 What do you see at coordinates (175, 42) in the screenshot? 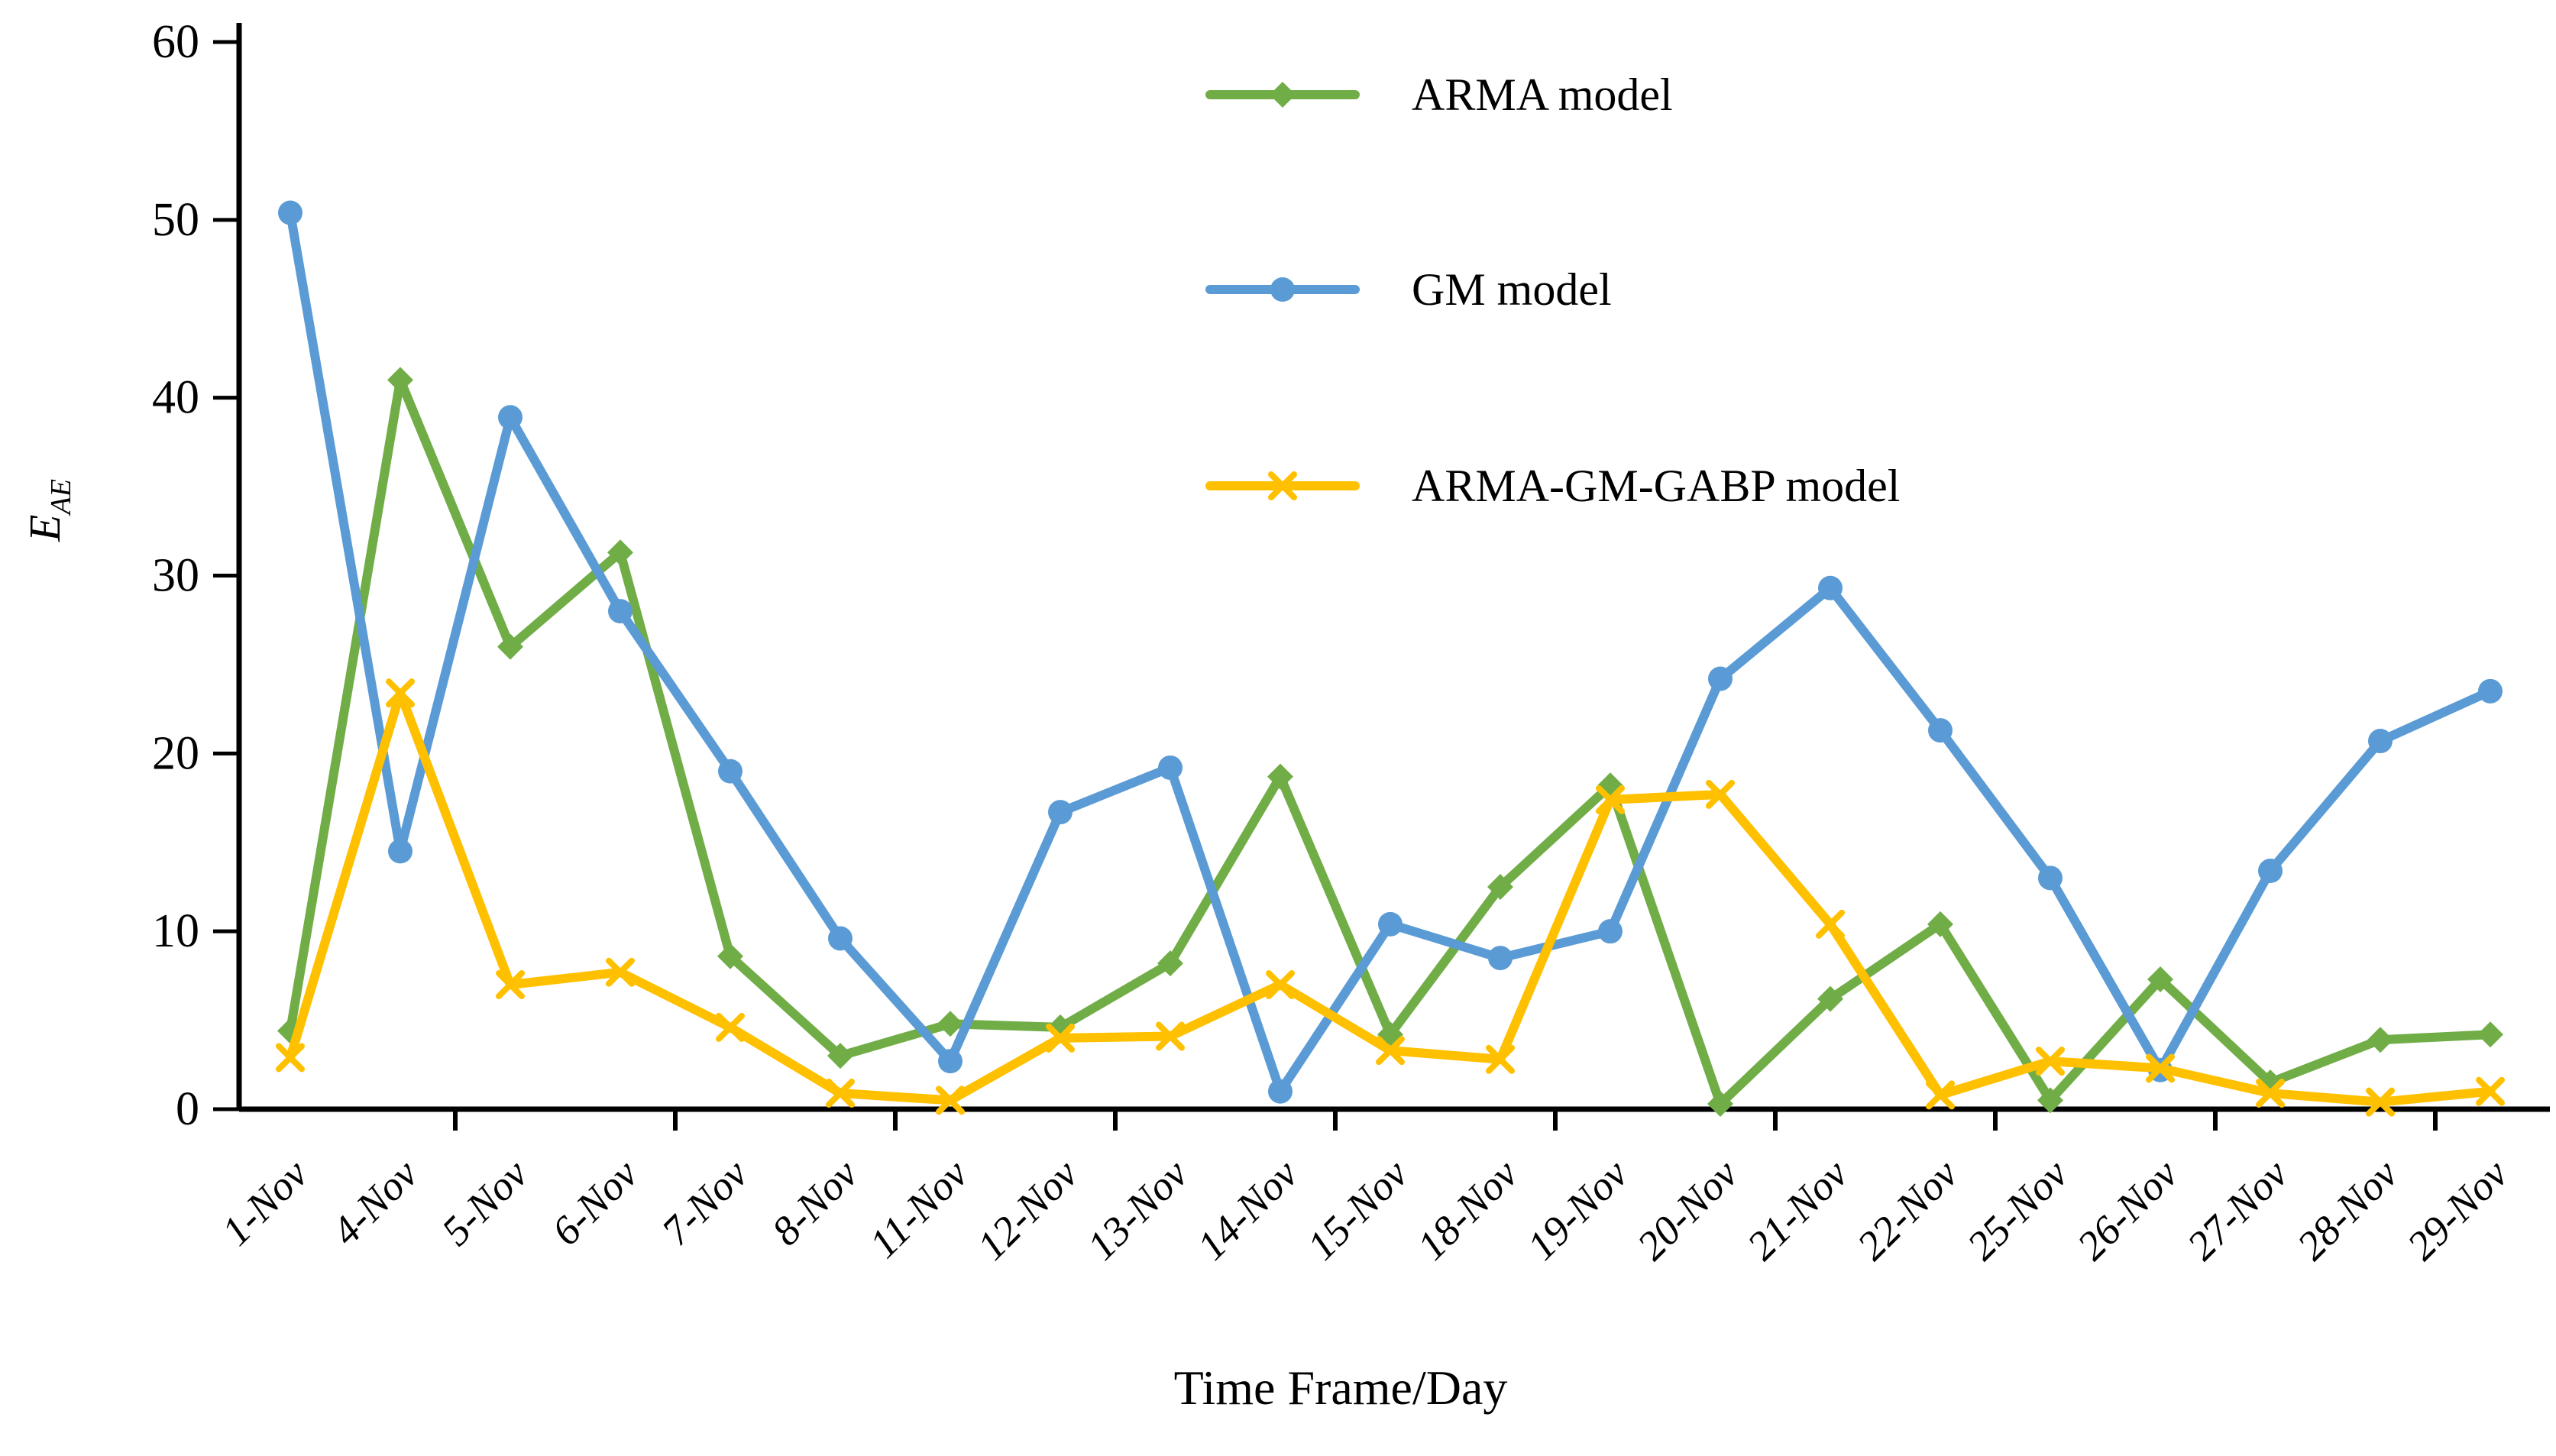
I see `y-tick-label: 60` at bounding box center [175, 42].